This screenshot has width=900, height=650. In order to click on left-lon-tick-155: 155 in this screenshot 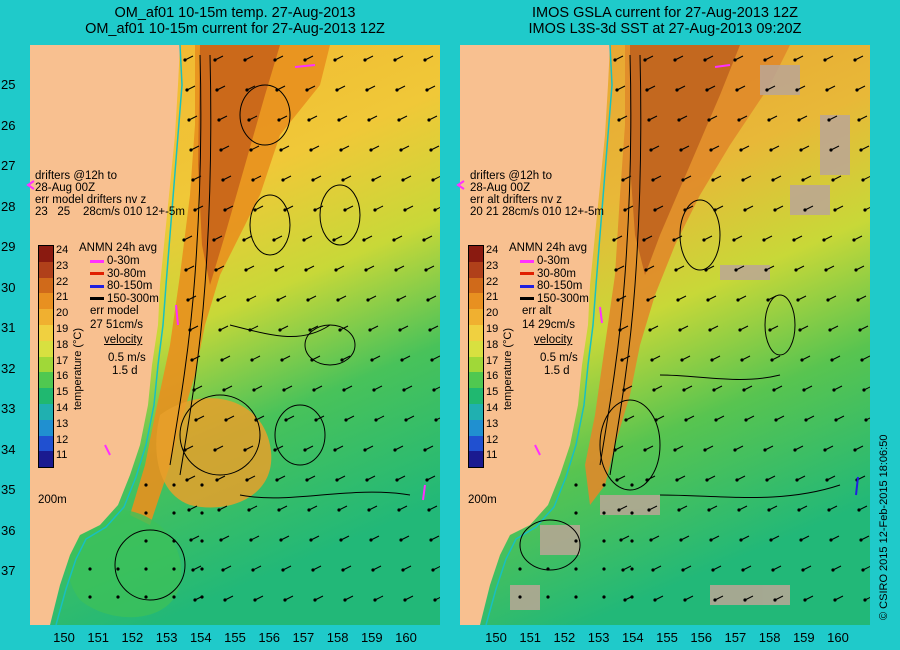, I will do `click(235, 637)`.